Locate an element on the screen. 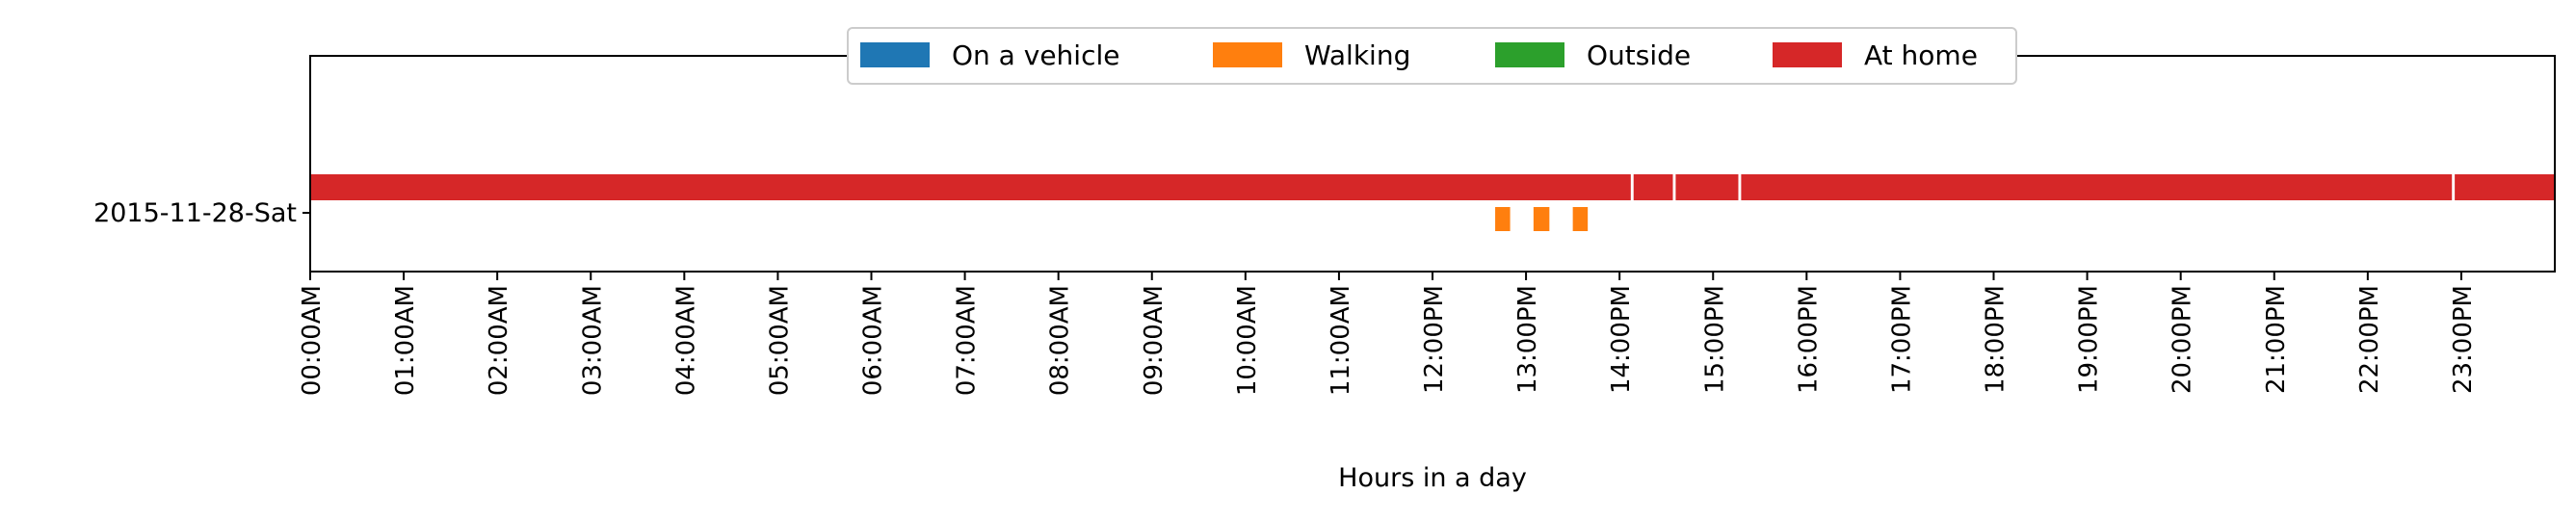 This screenshot has width=2576, height=520. legend-label-0: On a vehicle is located at coordinates (1035, 55).